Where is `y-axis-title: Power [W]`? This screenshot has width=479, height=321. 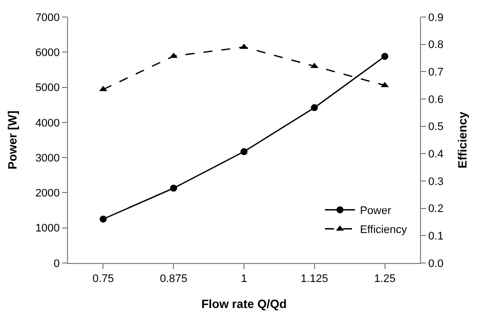
y-axis-title: Power [W] is located at coordinates (13, 140).